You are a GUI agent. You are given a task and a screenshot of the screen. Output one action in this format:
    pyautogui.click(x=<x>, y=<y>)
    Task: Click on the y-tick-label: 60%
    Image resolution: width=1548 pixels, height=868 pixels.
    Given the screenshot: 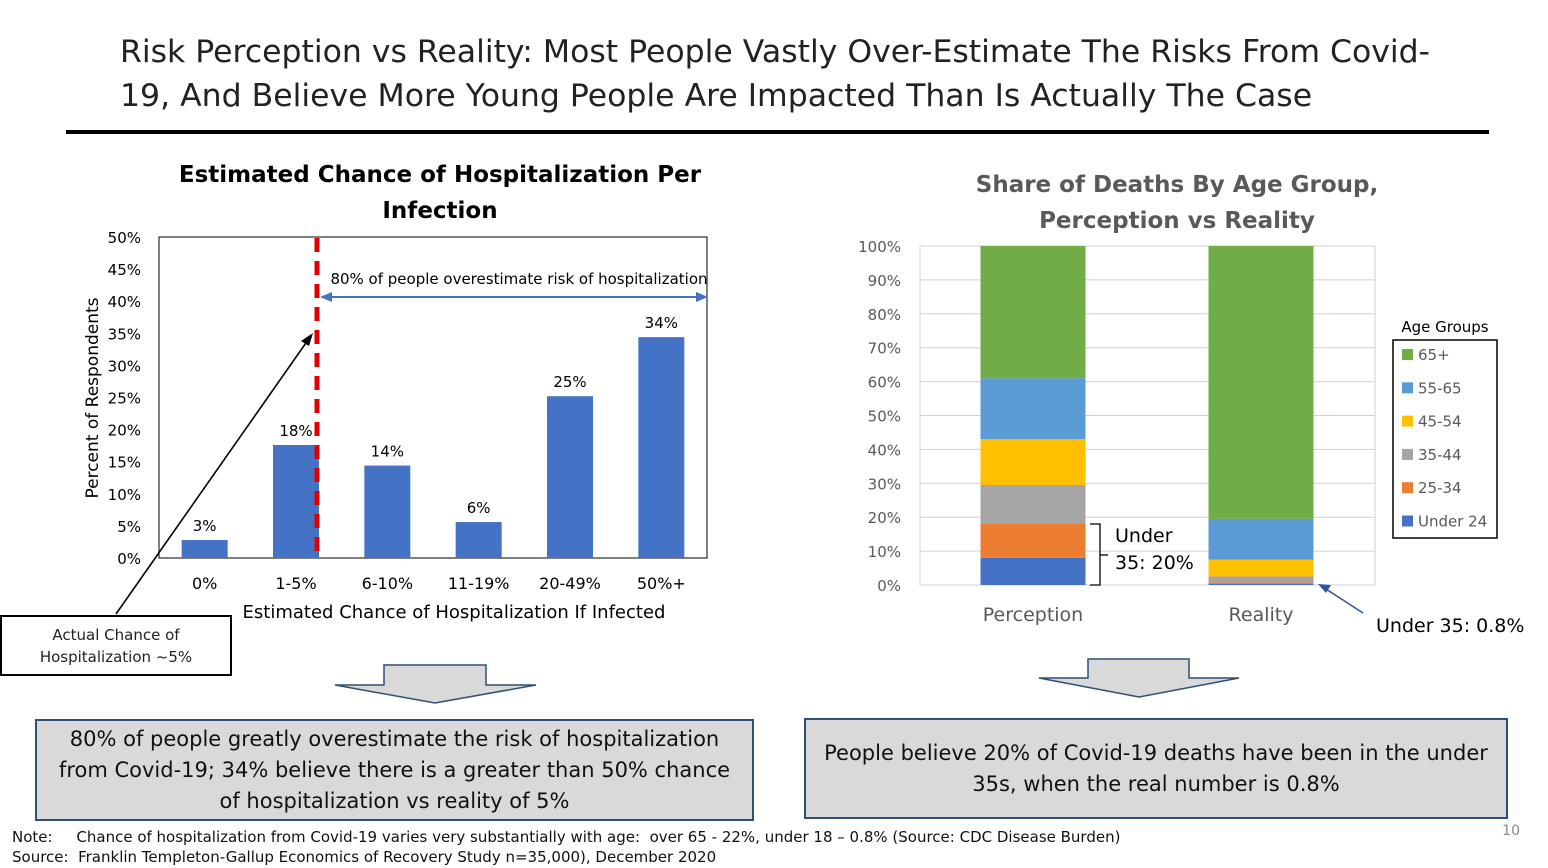 What is the action you would take?
    pyautogui.click(x=884, y=383)
    